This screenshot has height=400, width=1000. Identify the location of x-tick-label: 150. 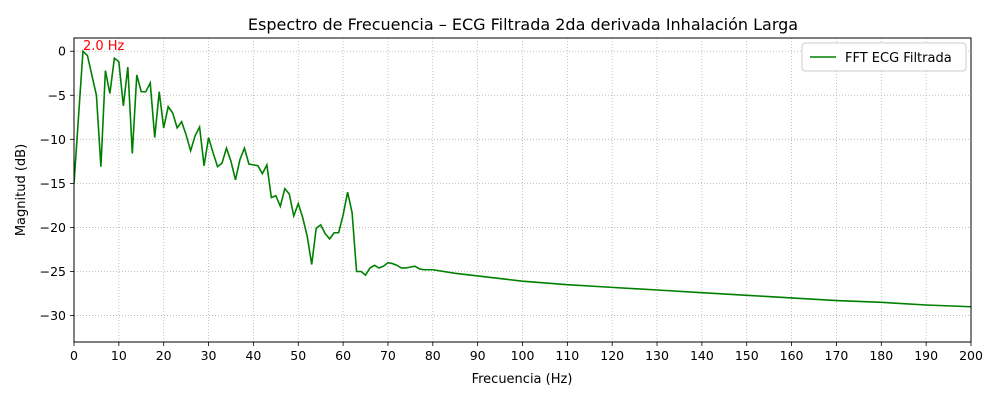
(747, 355).